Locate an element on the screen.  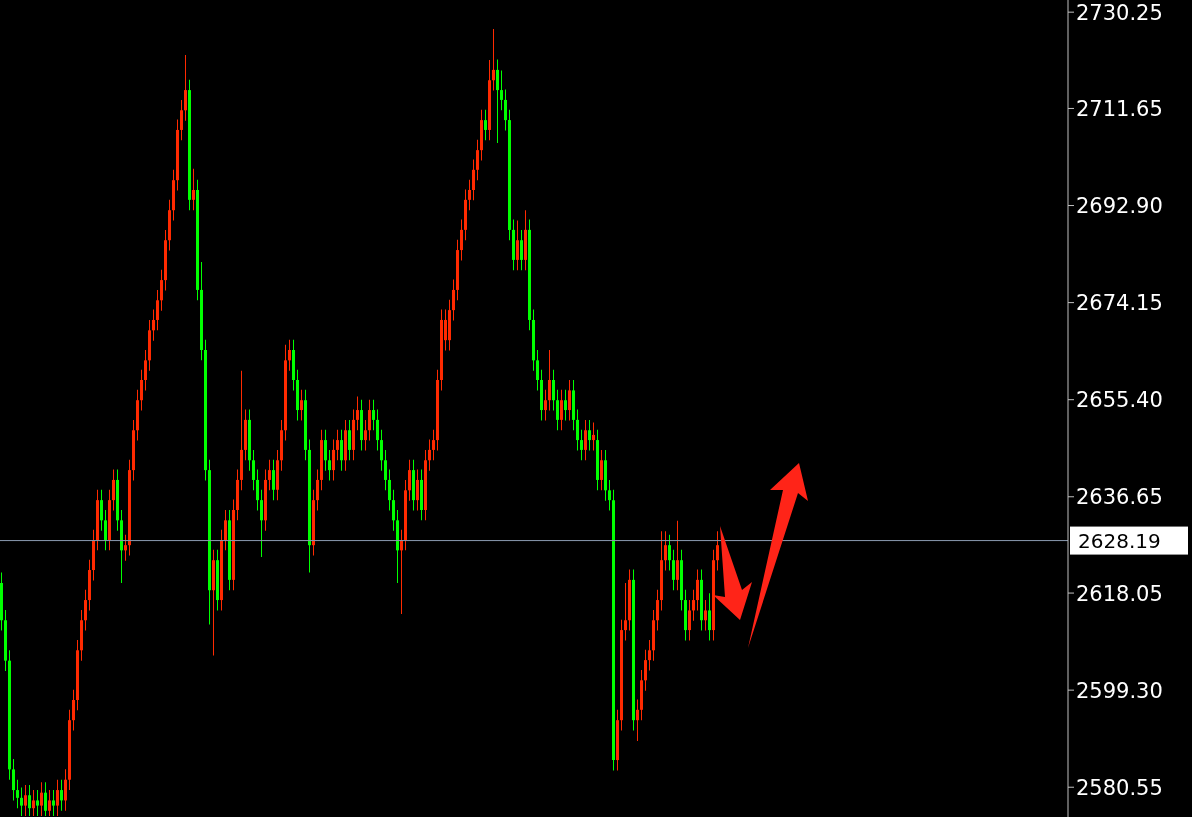
y-tick-label: 2711.65 is located at coordinates (1119, 108).